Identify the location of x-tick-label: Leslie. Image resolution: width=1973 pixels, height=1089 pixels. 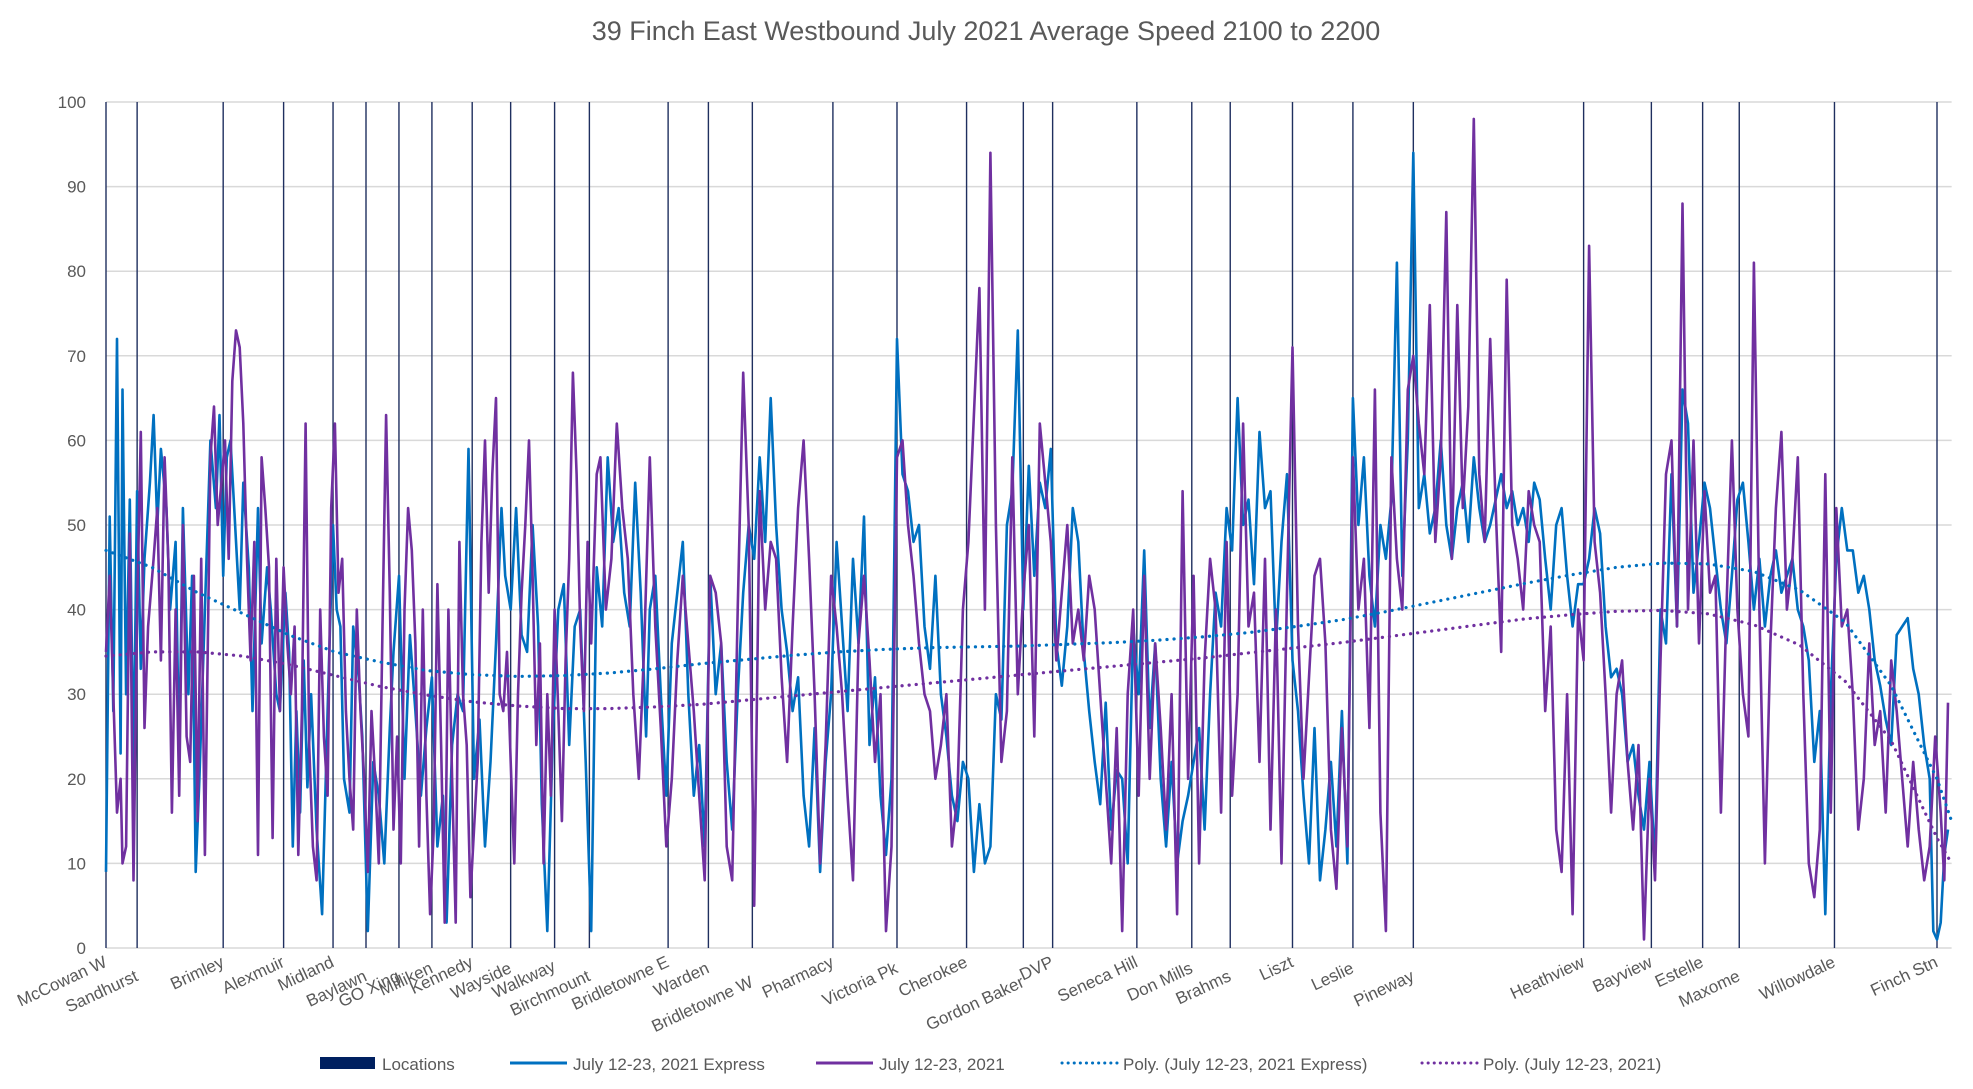
(1332, 976).